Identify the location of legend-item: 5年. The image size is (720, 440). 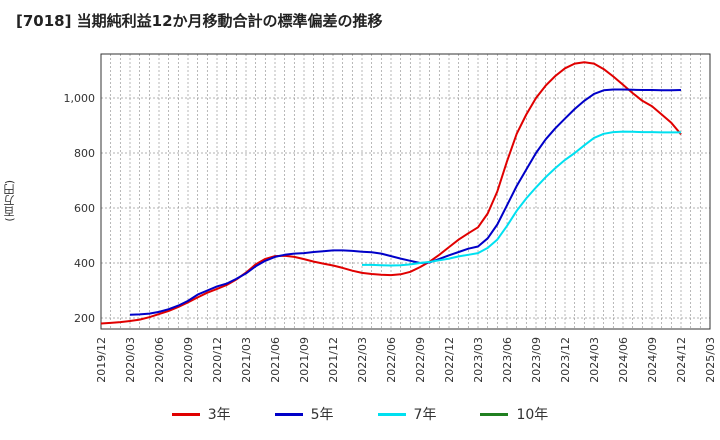
(304, 414).